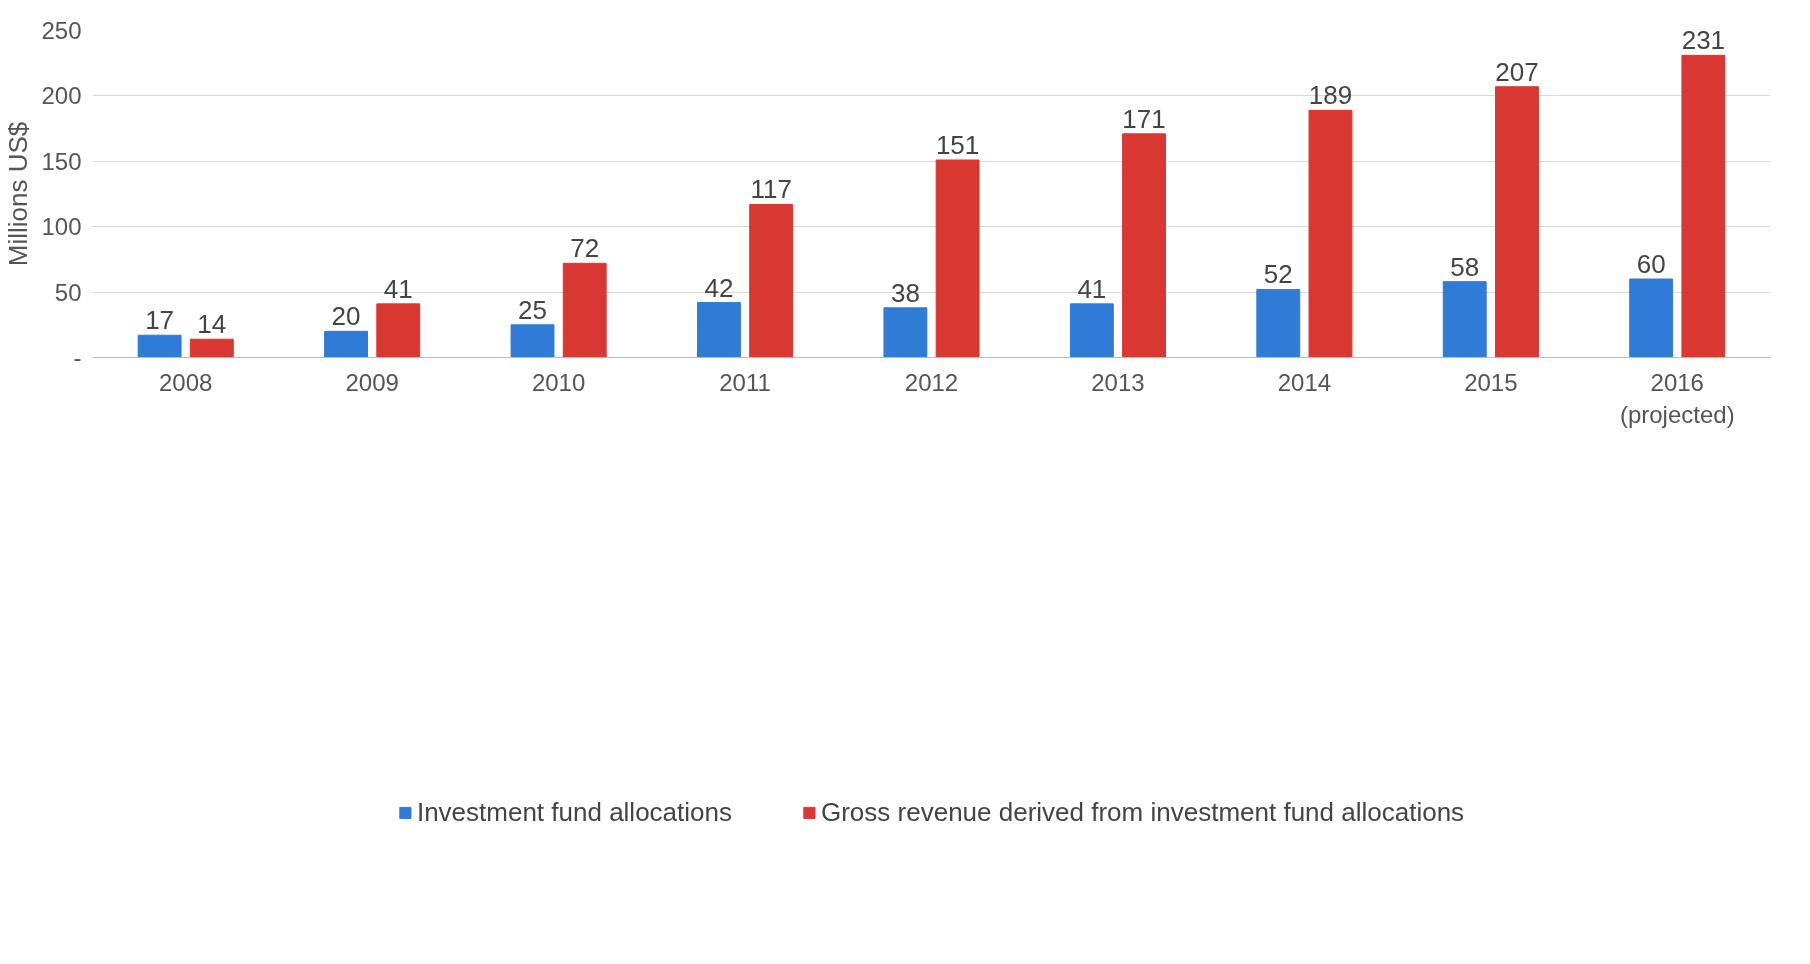 This screenshot has width=1810, height=964. What do you see at coordinates (931, 382) in the screenshot?
I see `x-tick-label: 2012` at bounding box center [931, 382].